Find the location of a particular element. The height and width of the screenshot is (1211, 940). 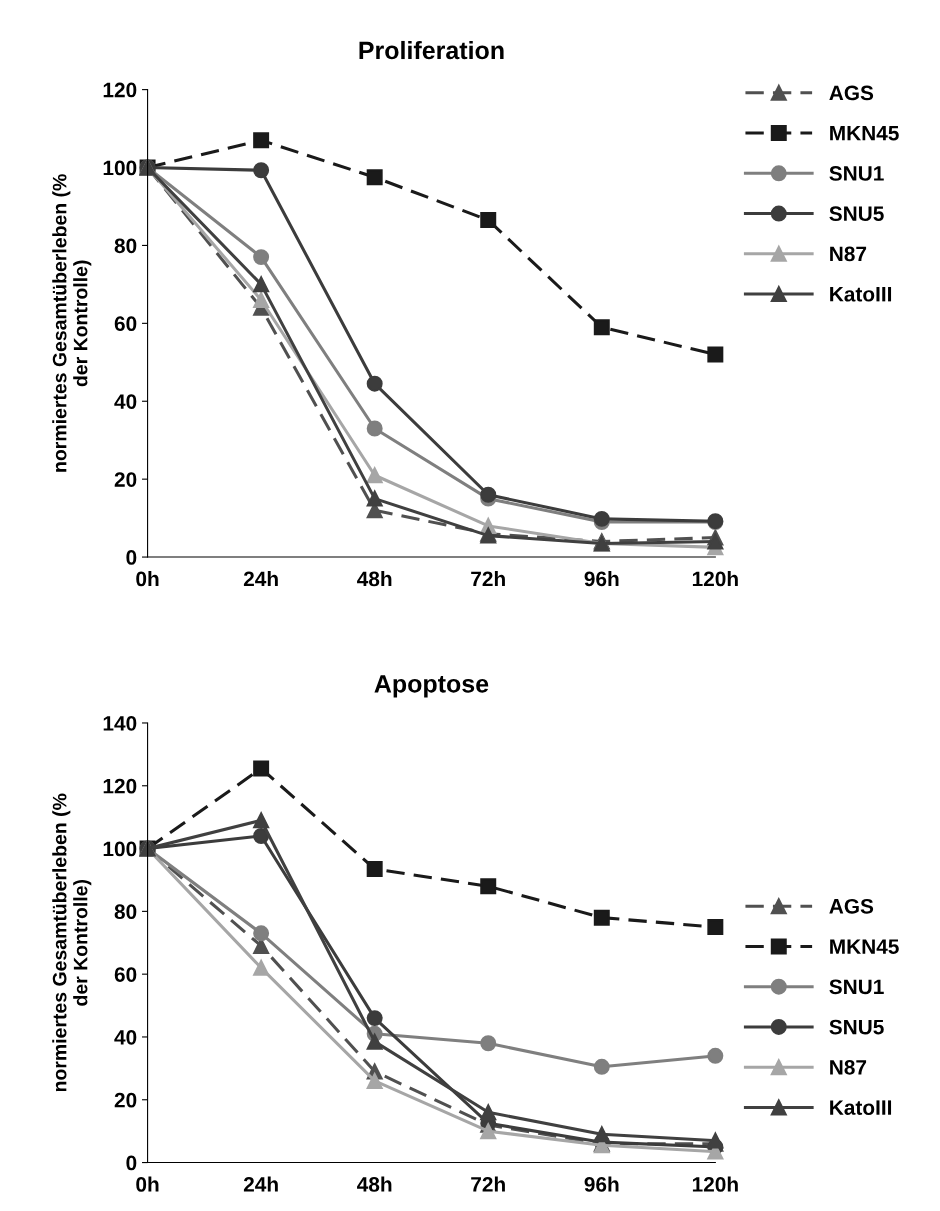

chart-title: Proliferation is located at coordinates (431, 50).